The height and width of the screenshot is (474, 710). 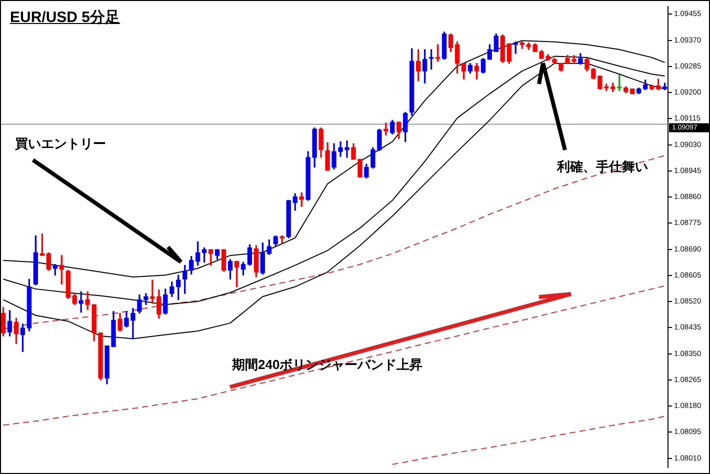 I want to click on annotation: 買いエントリー, so click(x=60, y=144).